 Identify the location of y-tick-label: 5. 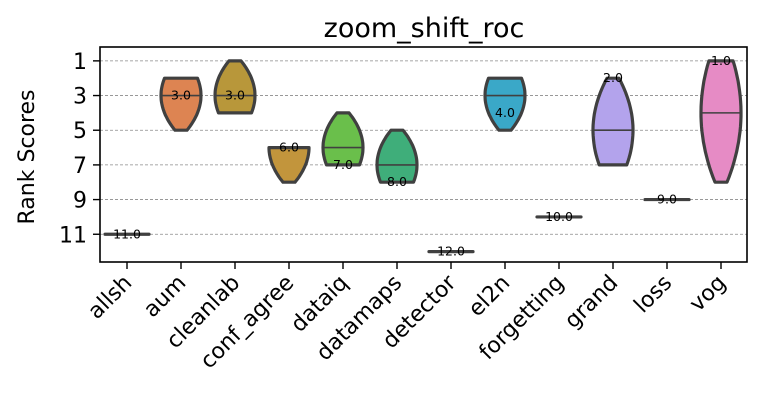
(80, 131).